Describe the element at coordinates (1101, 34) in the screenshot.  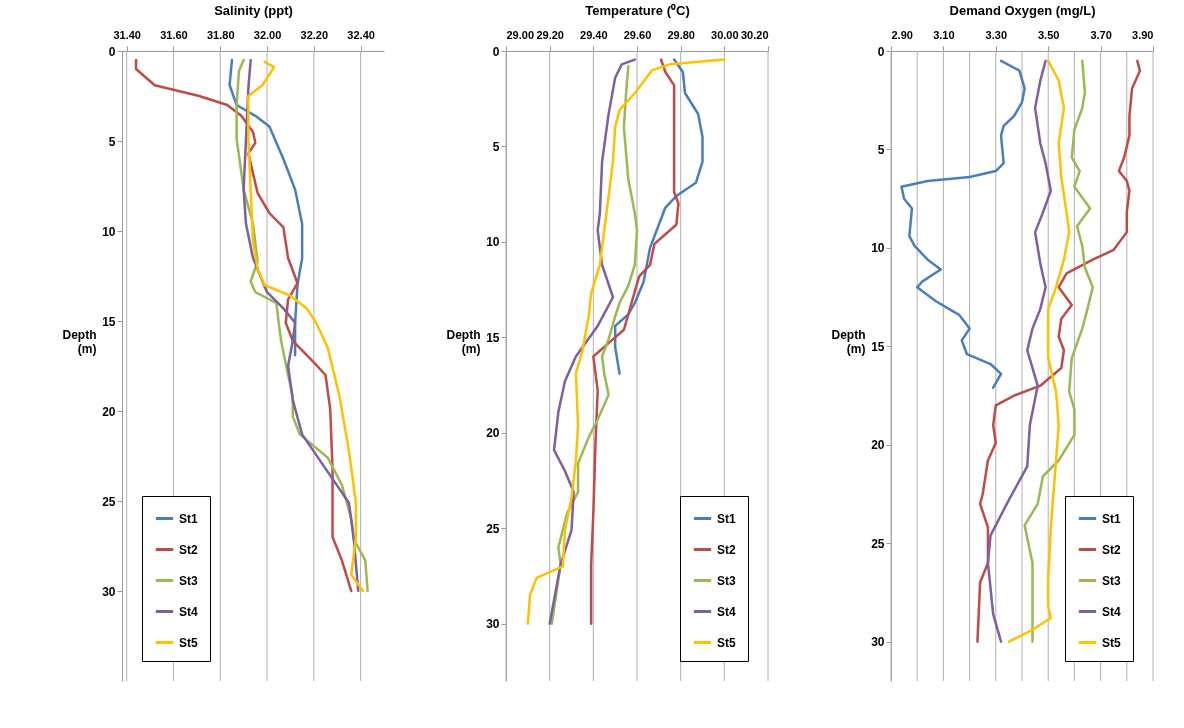
I see `x-tick-label: 3.70` at that location.